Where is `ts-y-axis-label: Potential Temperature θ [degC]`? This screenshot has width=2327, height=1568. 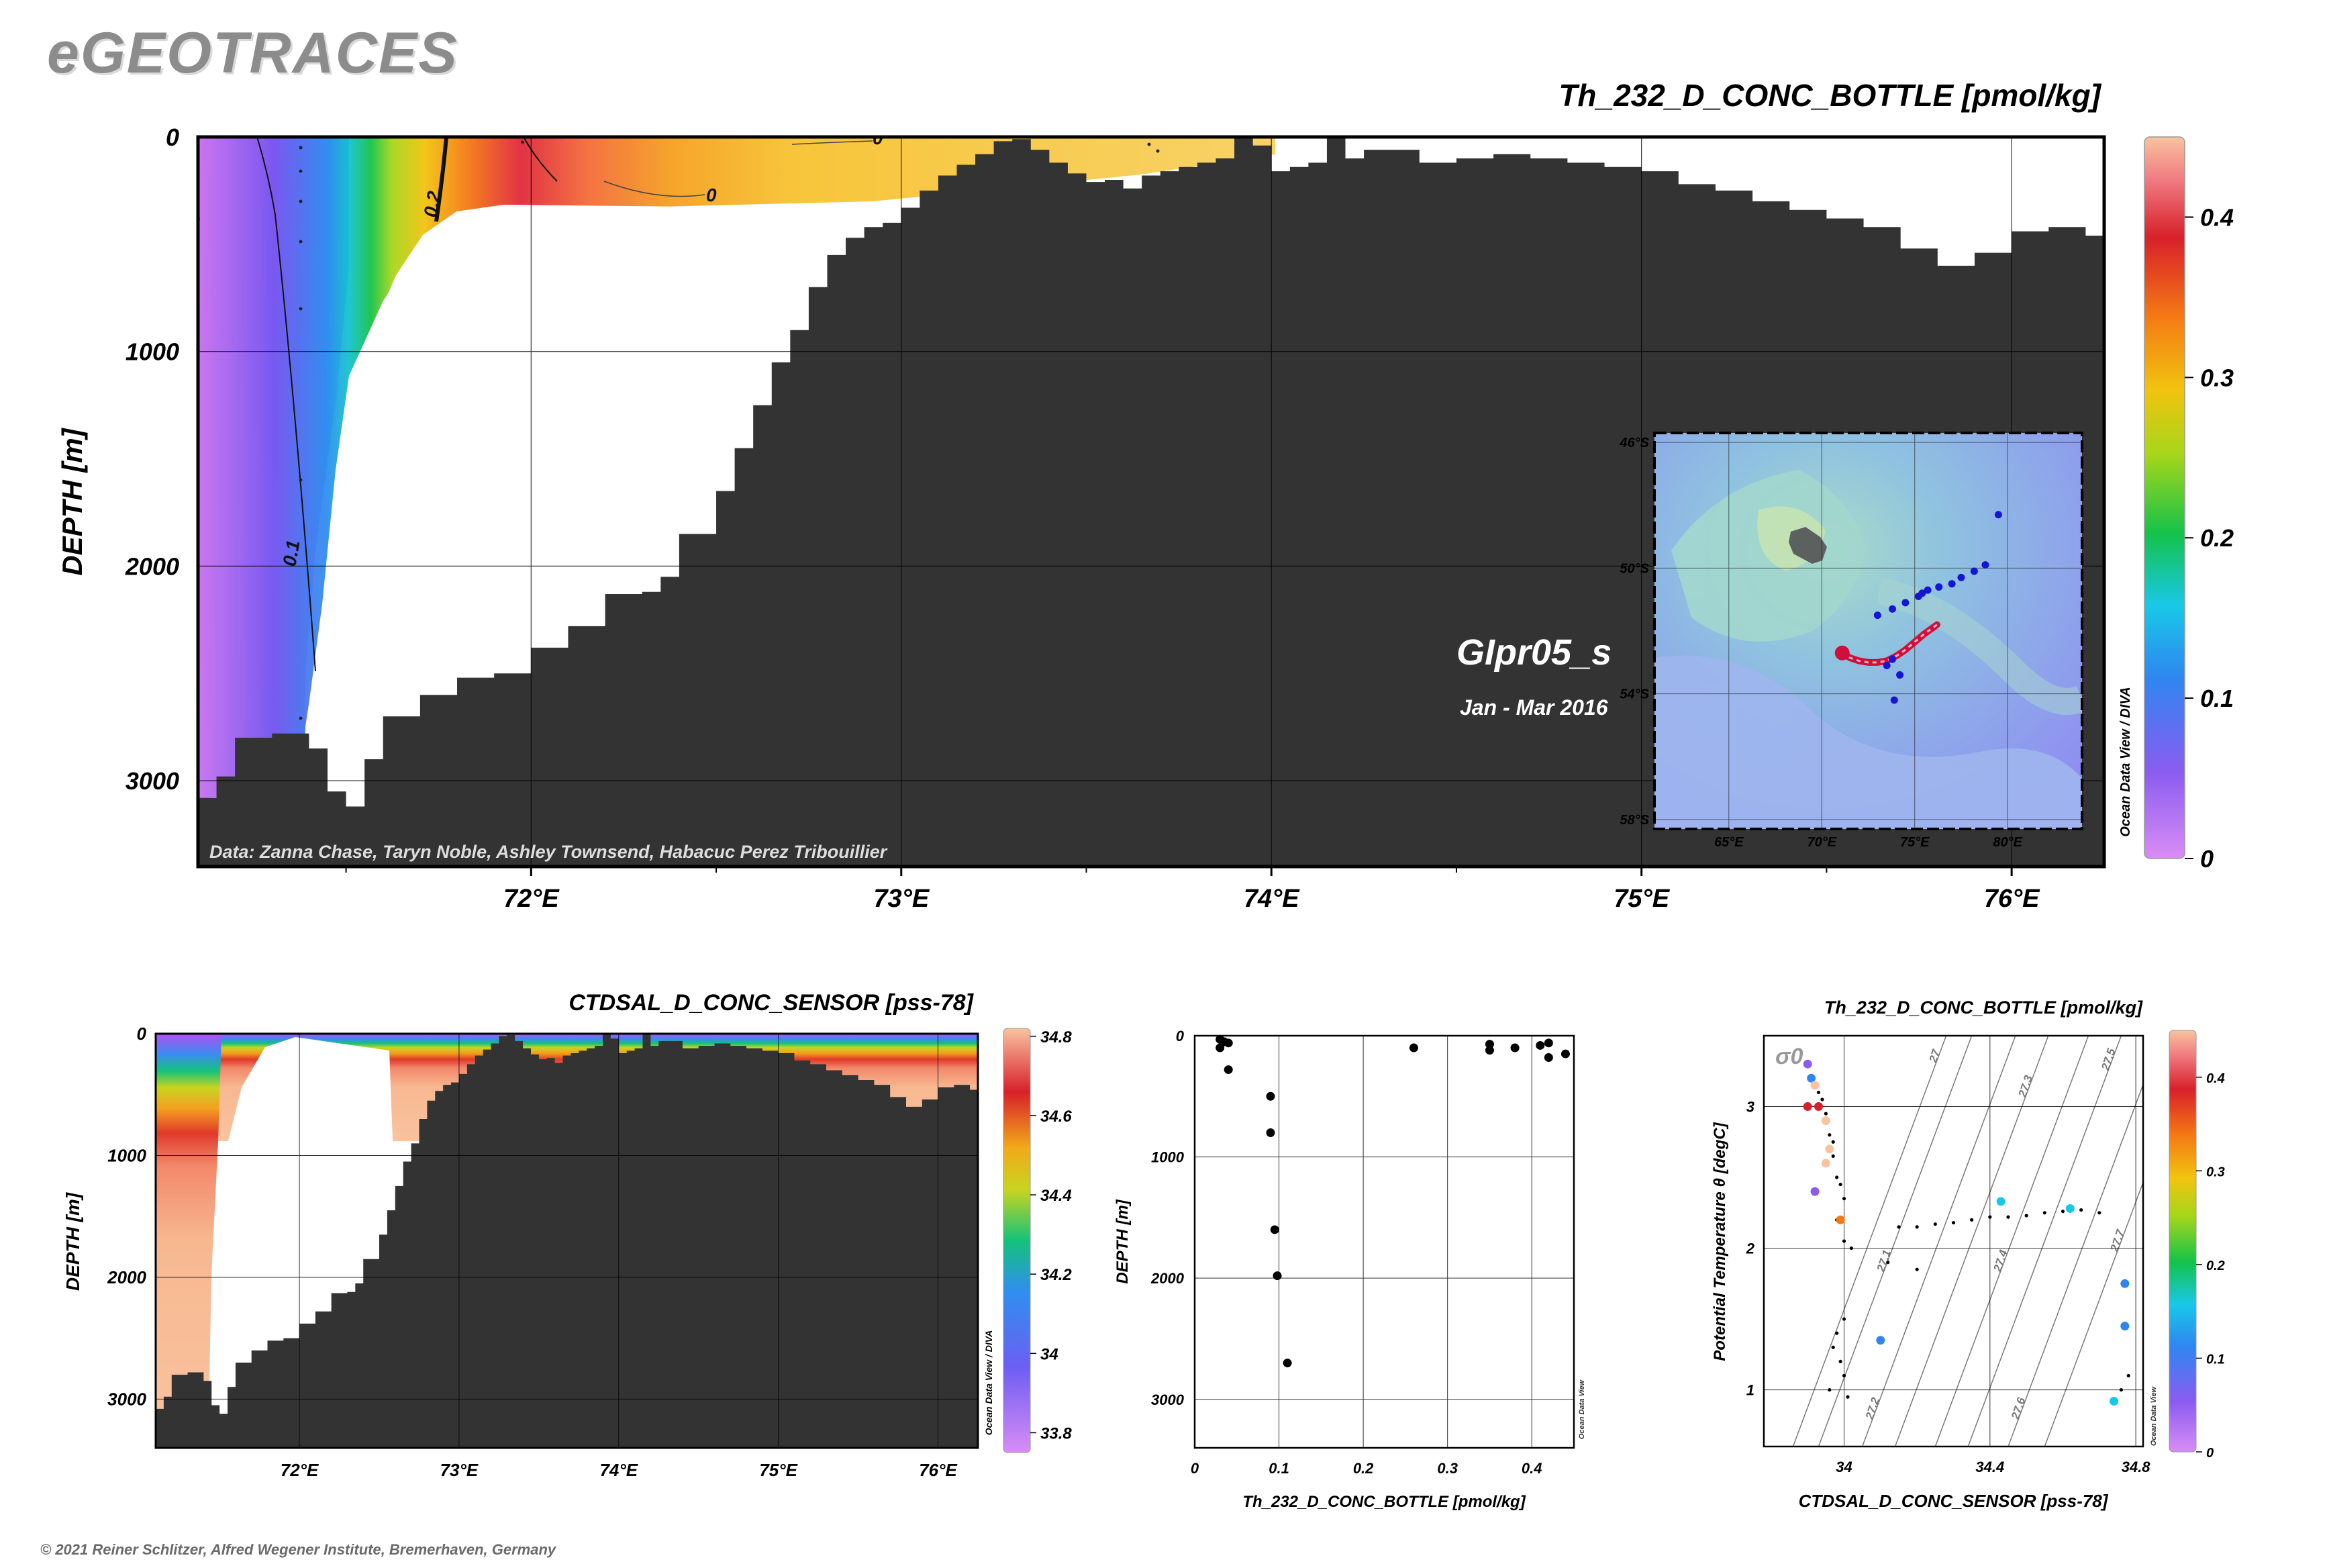
ts-y-axis-label: Potential Temperature θ [degC] is located at coordinates (1720, 1242).